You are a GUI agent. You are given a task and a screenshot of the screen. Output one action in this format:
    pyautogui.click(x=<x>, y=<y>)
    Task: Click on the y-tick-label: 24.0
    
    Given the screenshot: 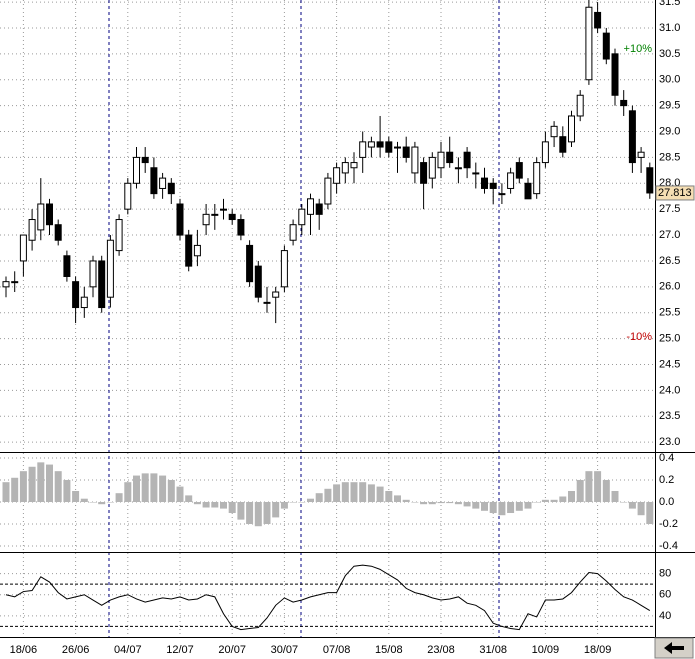 What is the action you would take?
    pyautogui.click(x=669, y=390)
    